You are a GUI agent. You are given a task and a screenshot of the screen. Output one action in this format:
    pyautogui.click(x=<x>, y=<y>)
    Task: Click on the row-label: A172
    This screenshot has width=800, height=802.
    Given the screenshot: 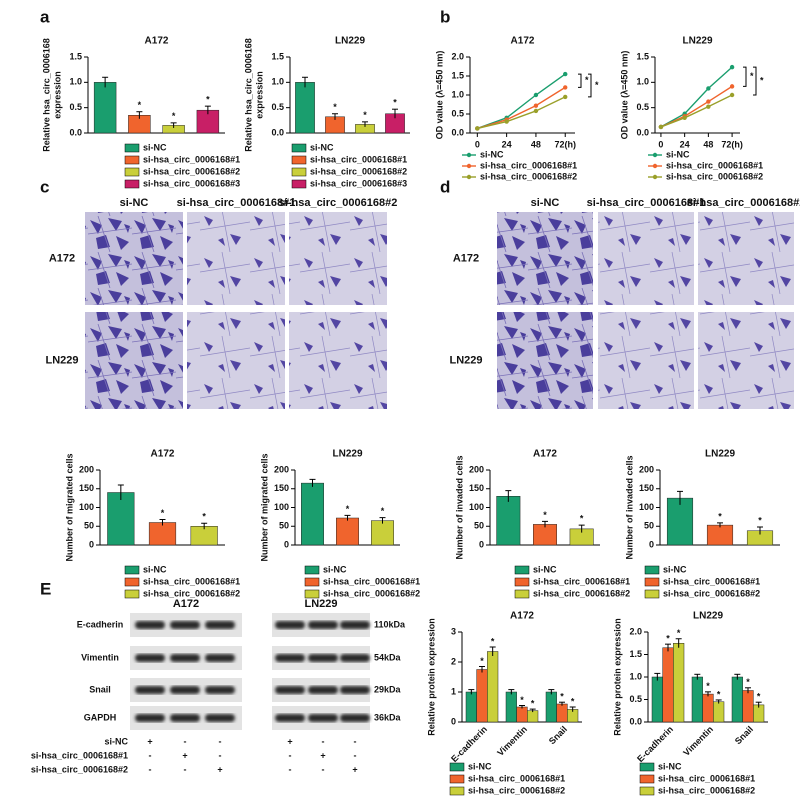 What is the action you would take?
    pyautogui.click(x=466, y=258)
    